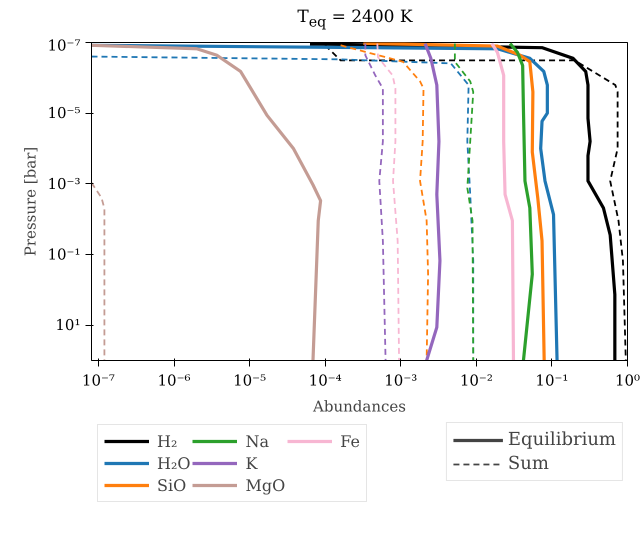 The width and height of the screenshot is (643, 543). Describe the element at coordinates (627, 381) in the screenshot. I see `x-tick-label: 10⁰` at that location.